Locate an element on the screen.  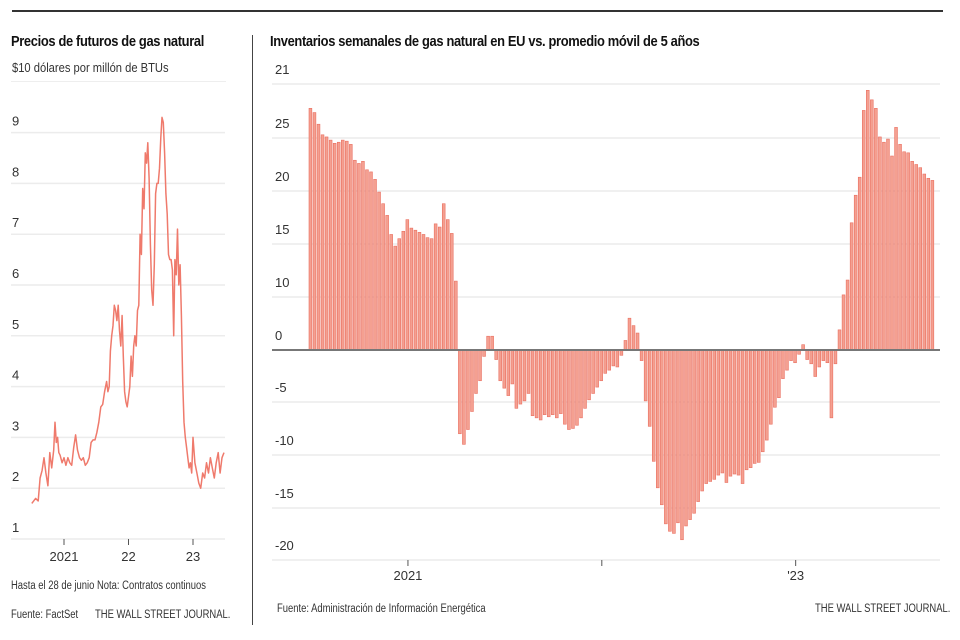
price-y-tick-label: 3 is located at coordinates (15, 425).